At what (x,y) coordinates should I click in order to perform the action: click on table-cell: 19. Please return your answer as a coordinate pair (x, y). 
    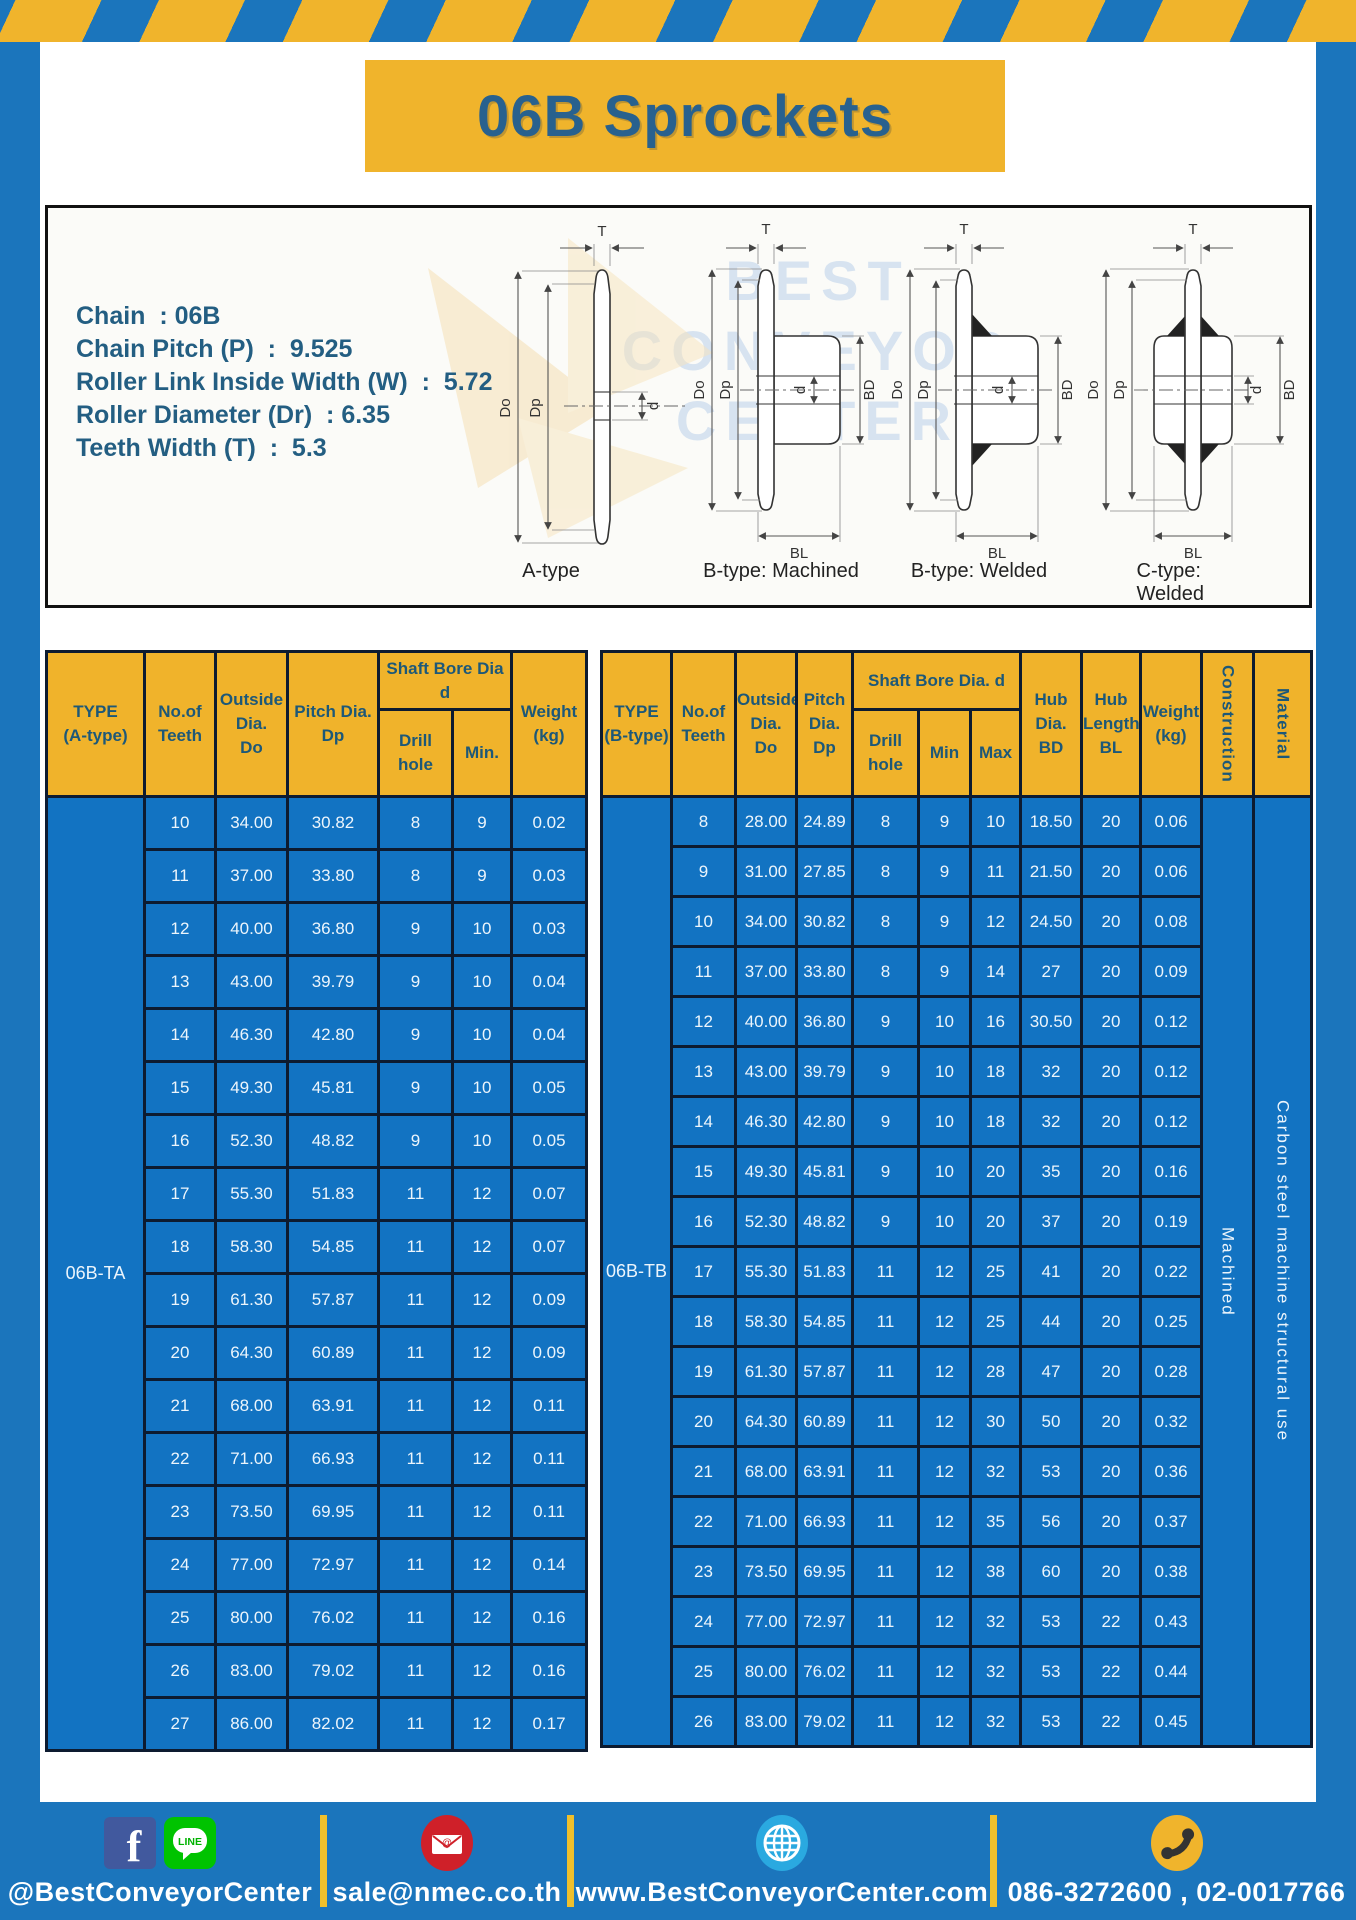
    Looking at the image, I should click on (180, 1300).